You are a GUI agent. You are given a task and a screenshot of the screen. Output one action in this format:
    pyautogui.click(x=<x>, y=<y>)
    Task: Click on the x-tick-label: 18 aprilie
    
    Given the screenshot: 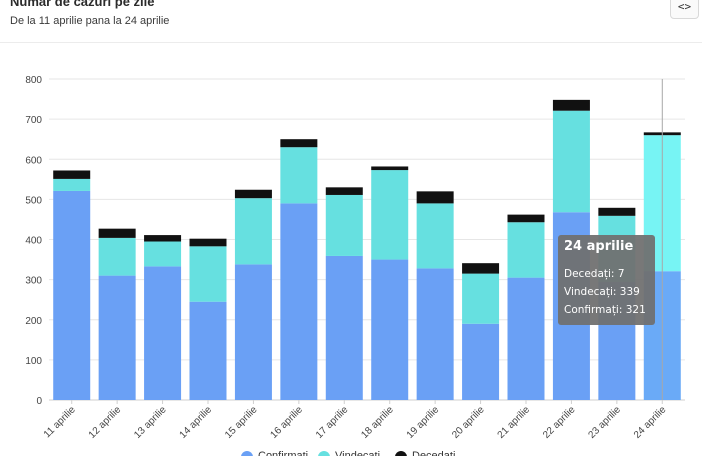 What is the action you would take?
    pyautogui.click(x=377, y=422)
    